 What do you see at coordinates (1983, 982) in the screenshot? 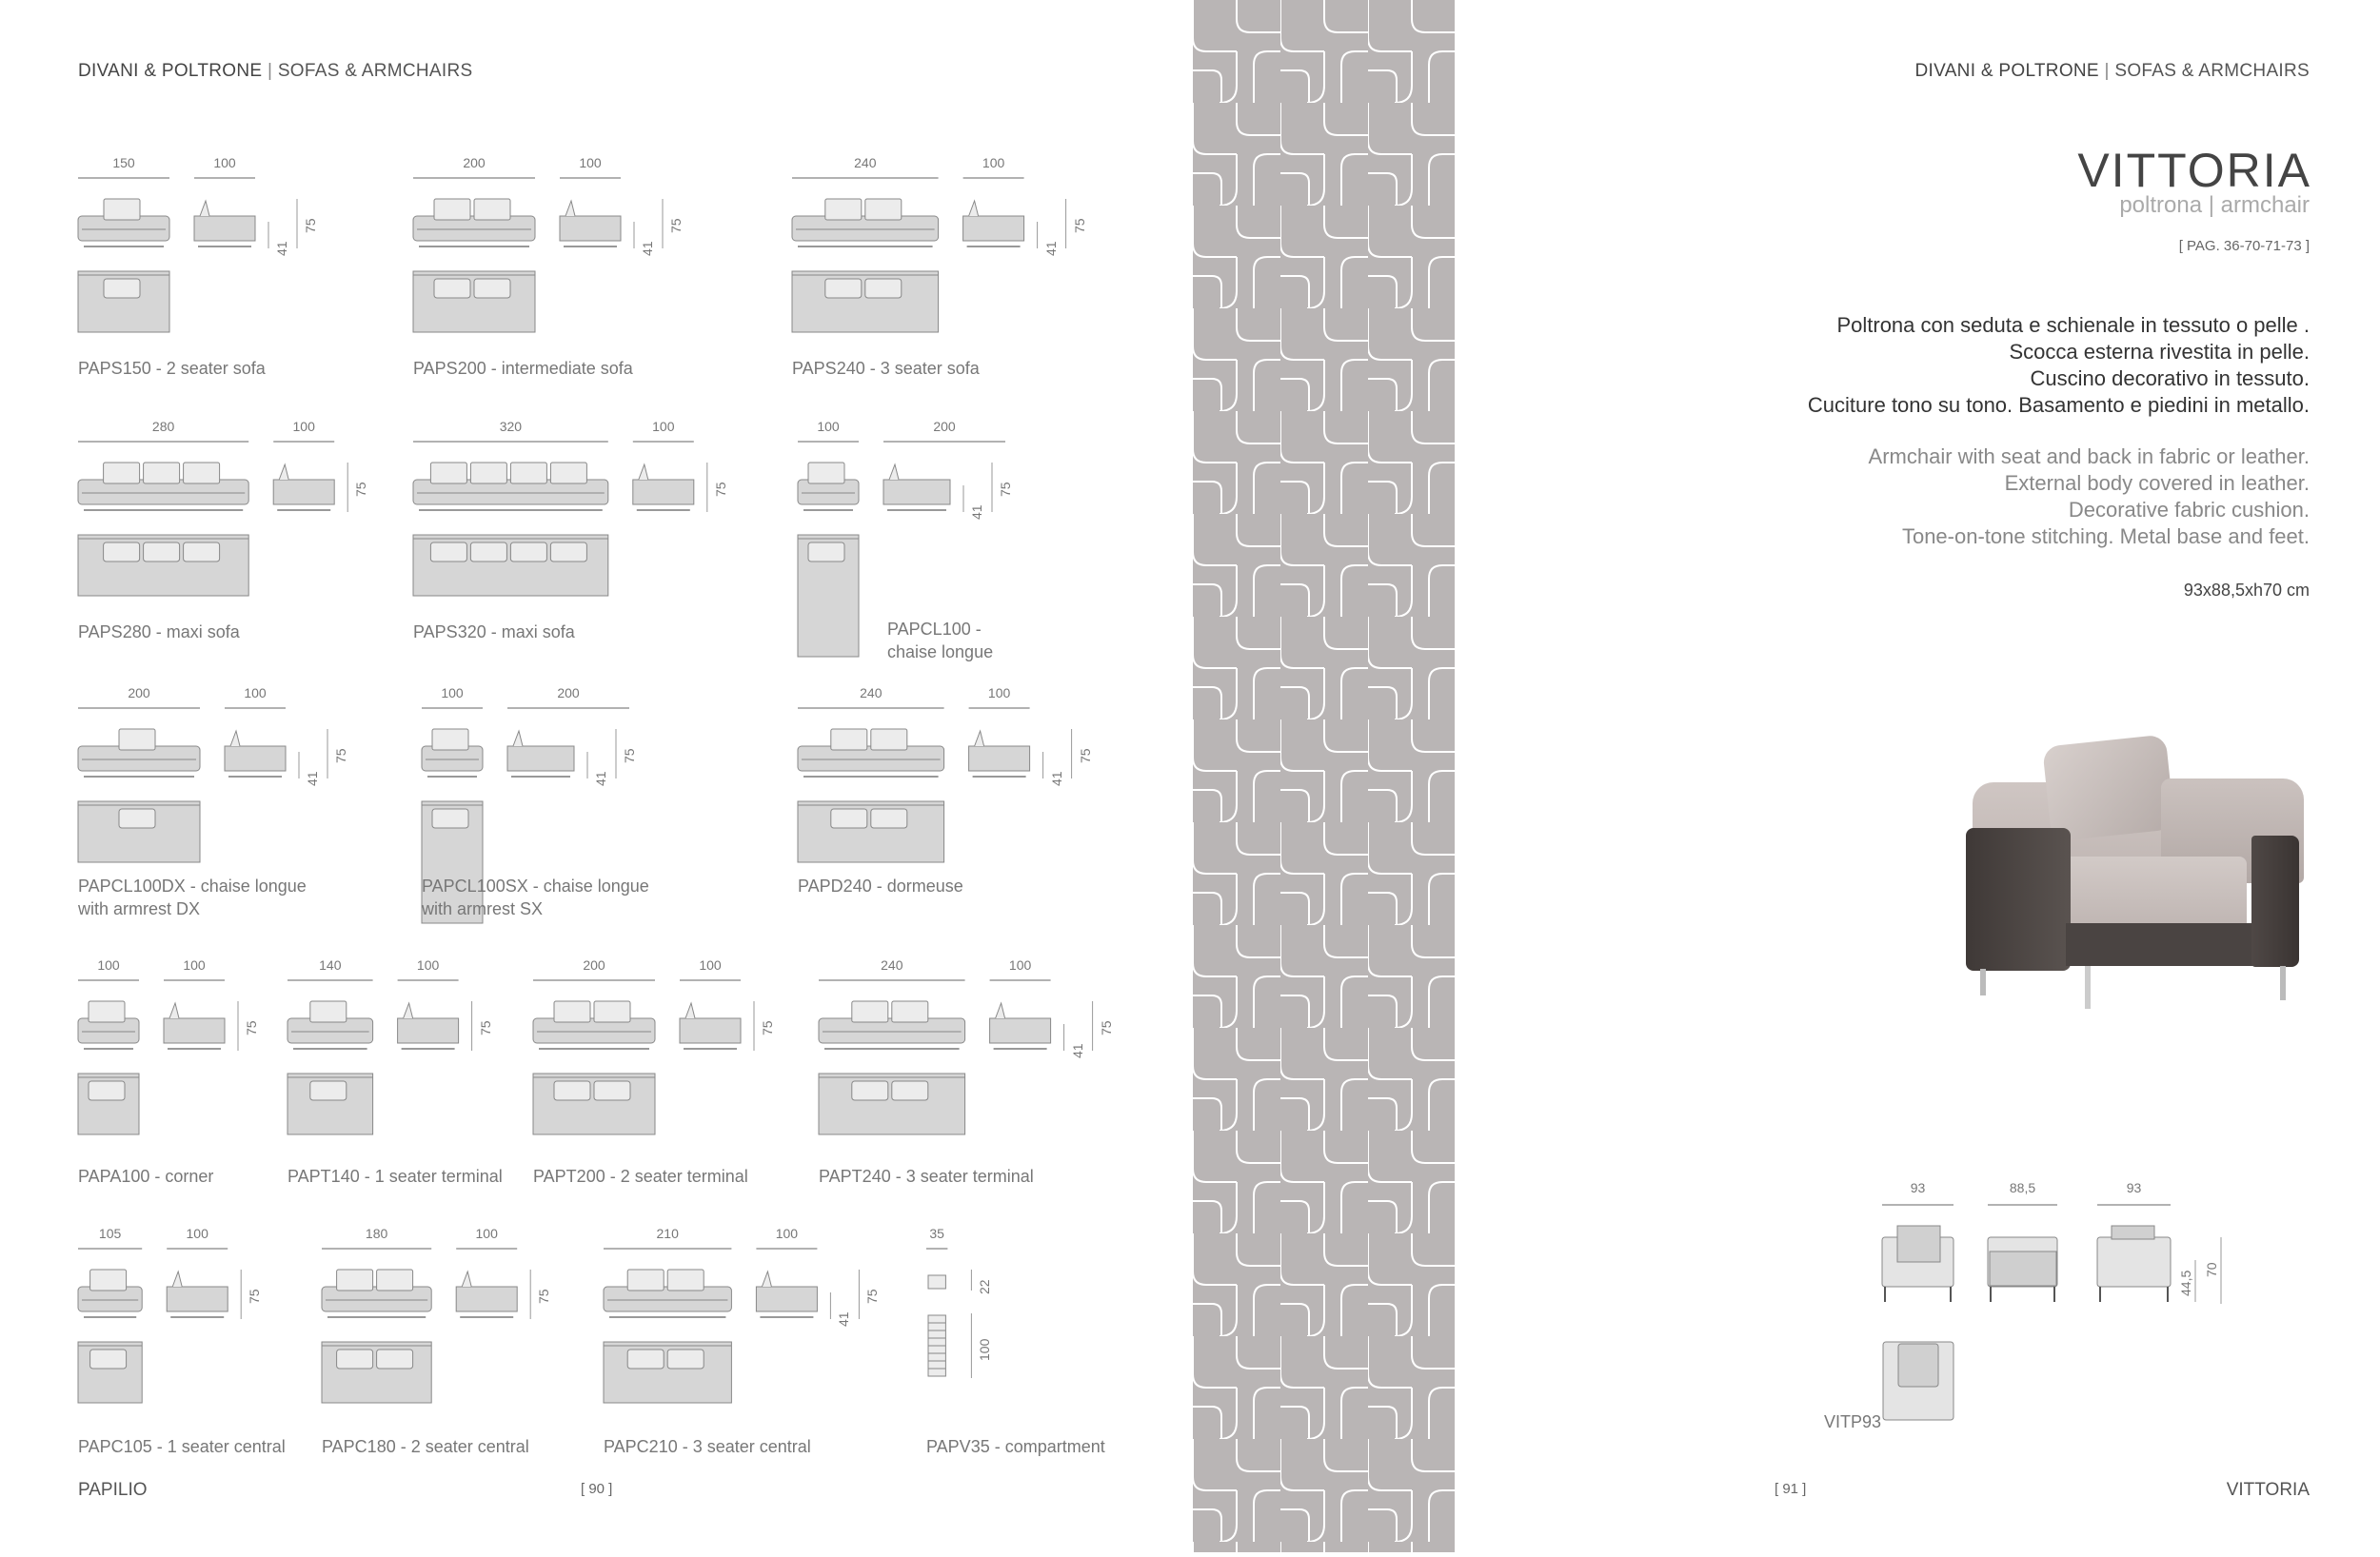
I see `armchair-leg` at bounding box center [1983, 982].